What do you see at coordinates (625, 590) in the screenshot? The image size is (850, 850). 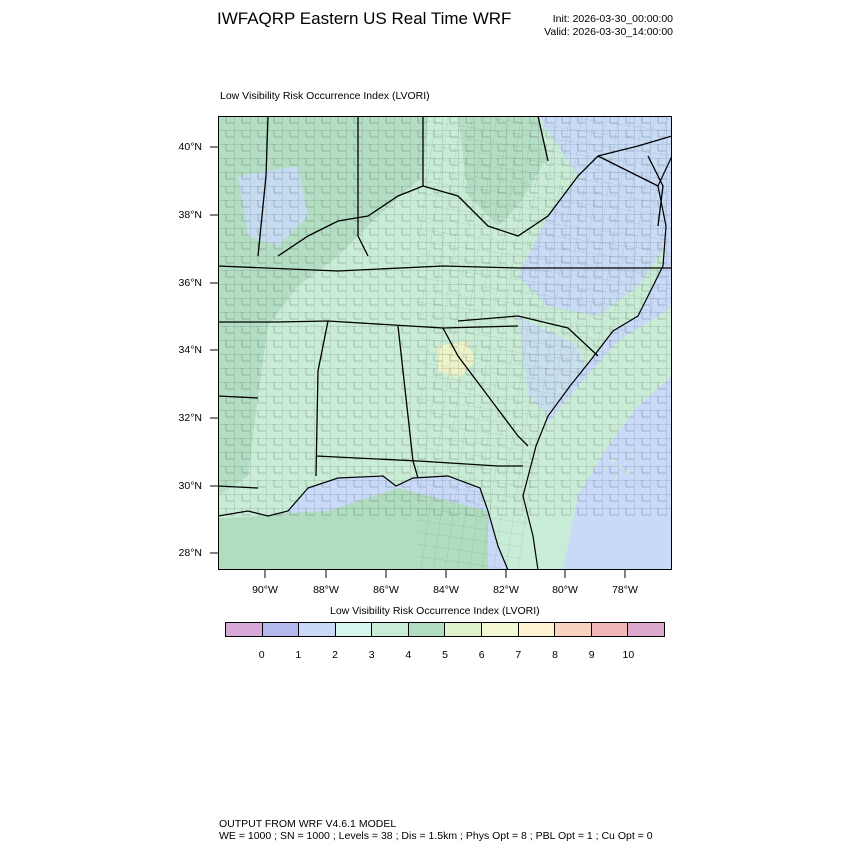 I see `lon-tick-label: 78°W` at bounding box center [625, 590].